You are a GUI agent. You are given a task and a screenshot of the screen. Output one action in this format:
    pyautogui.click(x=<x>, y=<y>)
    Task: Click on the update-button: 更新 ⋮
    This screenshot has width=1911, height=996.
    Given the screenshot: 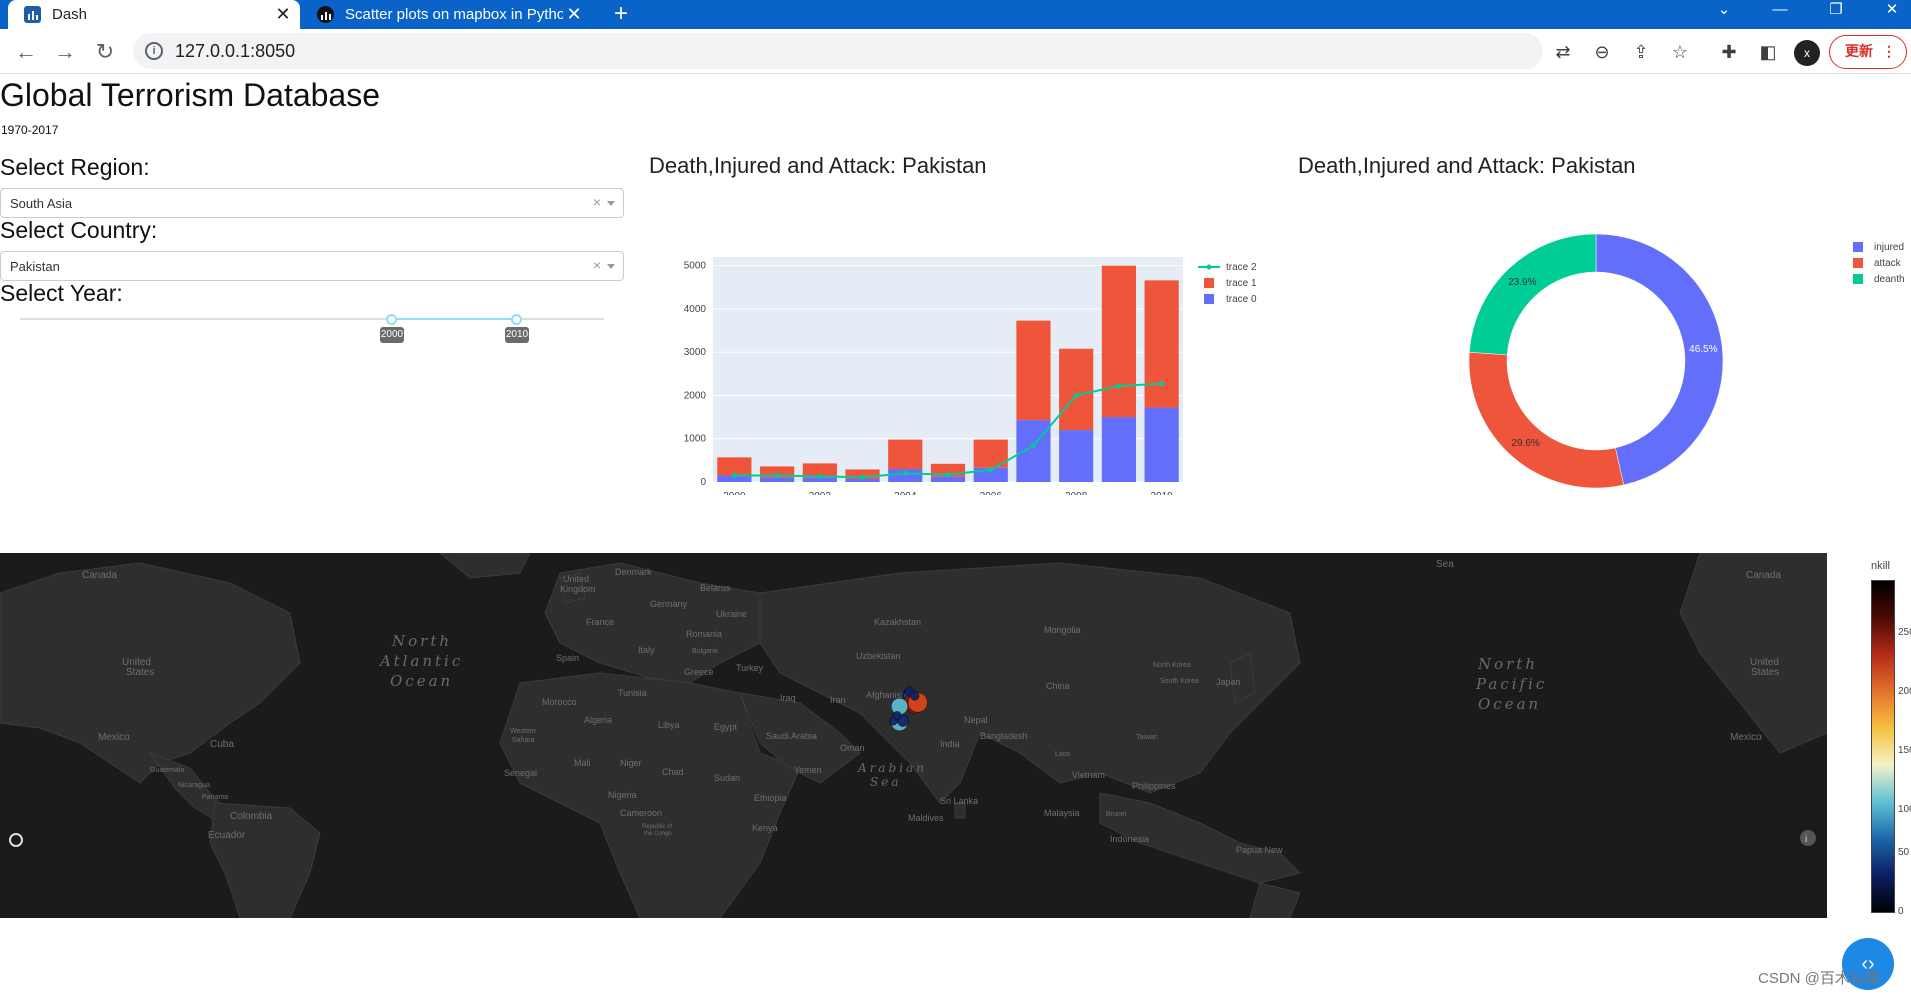 What is the action you would take?
    pyautogui.click(x=1868, y=52)
    